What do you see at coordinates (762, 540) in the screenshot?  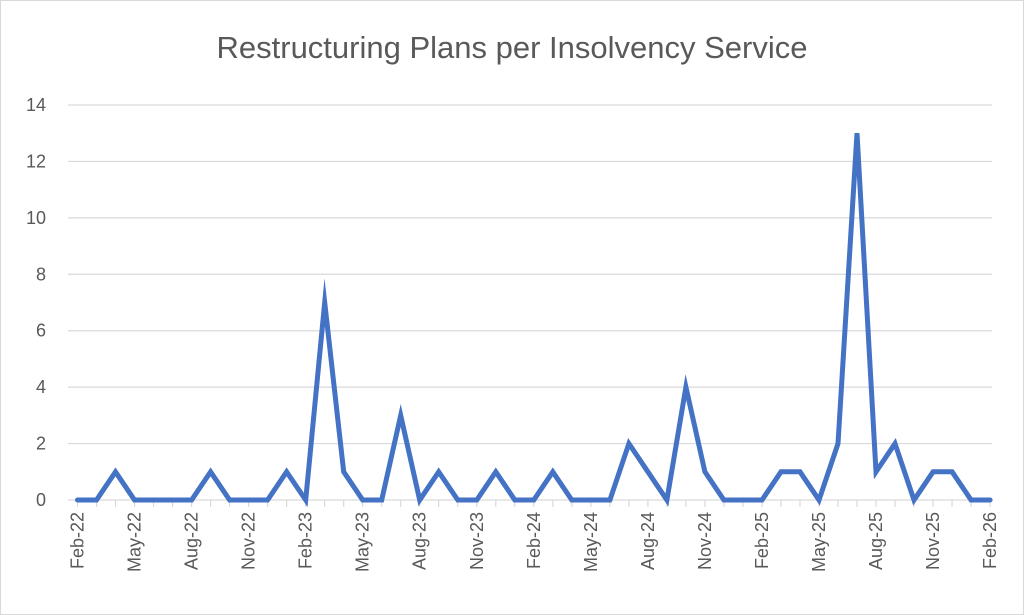 I see `x-tick-label: Feb-25` at bounding box center [762, 540].